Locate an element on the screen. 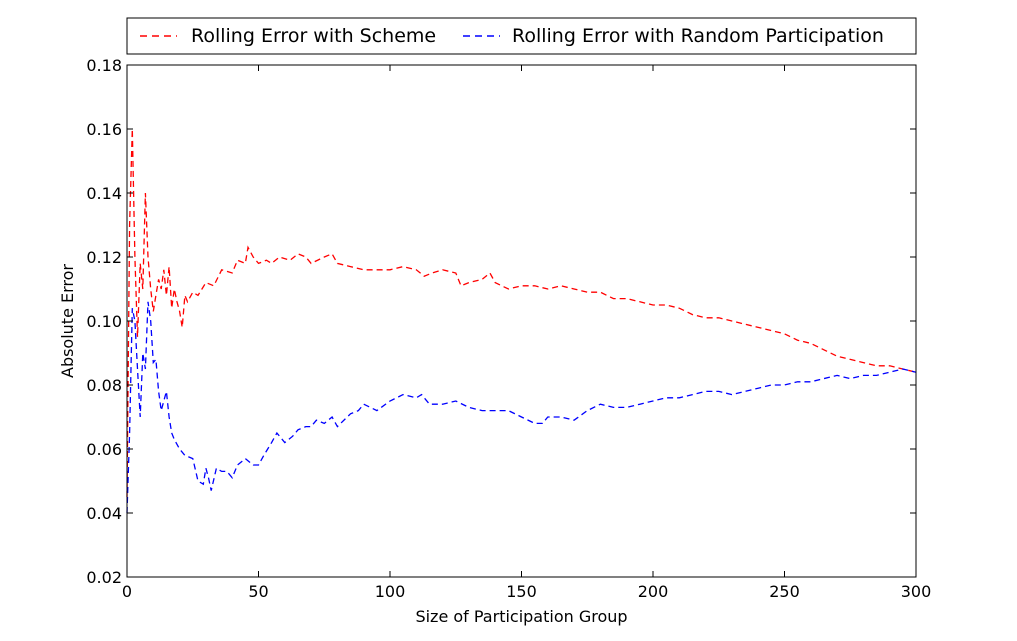 Image resolution: width=1017 pixels, height=641 pixels. legend-label-random: Rolling Error with Random Participation is located at coordinates (698, 36).